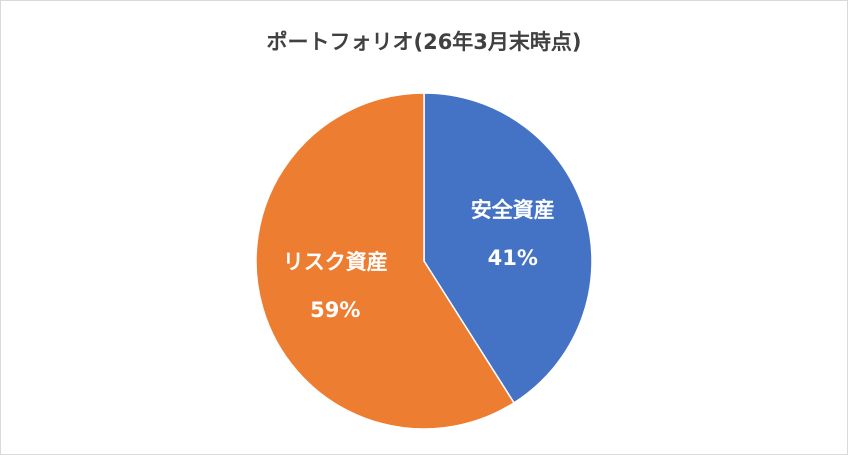 Image resolution: width=848 pixels, height=455 pixels. What do you see at coordinates (513, 258) in the screenshot?
I see `slice-value-label: 41%` at bounding box center [513, 258].